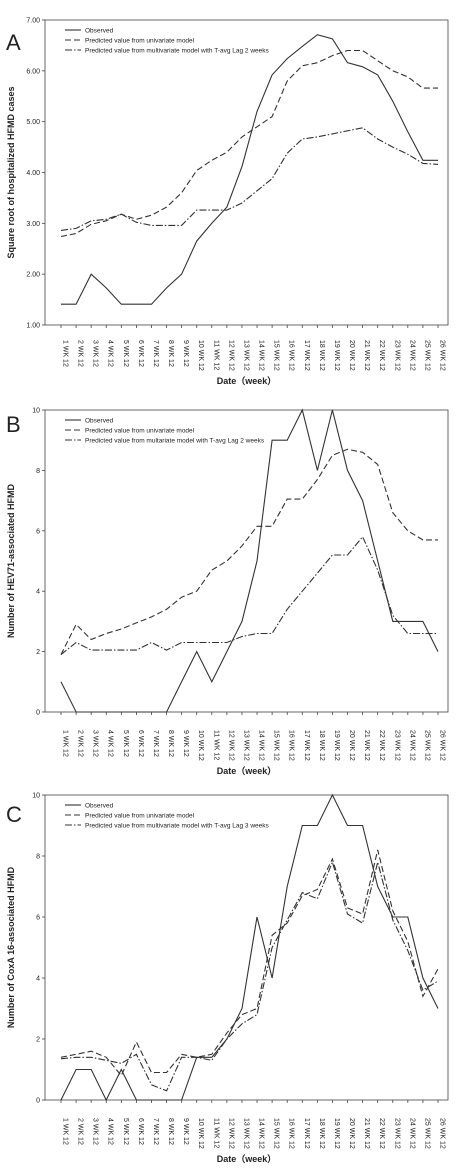 This screenshot has height=1174, width=474. What do you see at coordinates (13, 424) in the screenshot?
I see `panel-letter: B` at bounding box center [13, 424].